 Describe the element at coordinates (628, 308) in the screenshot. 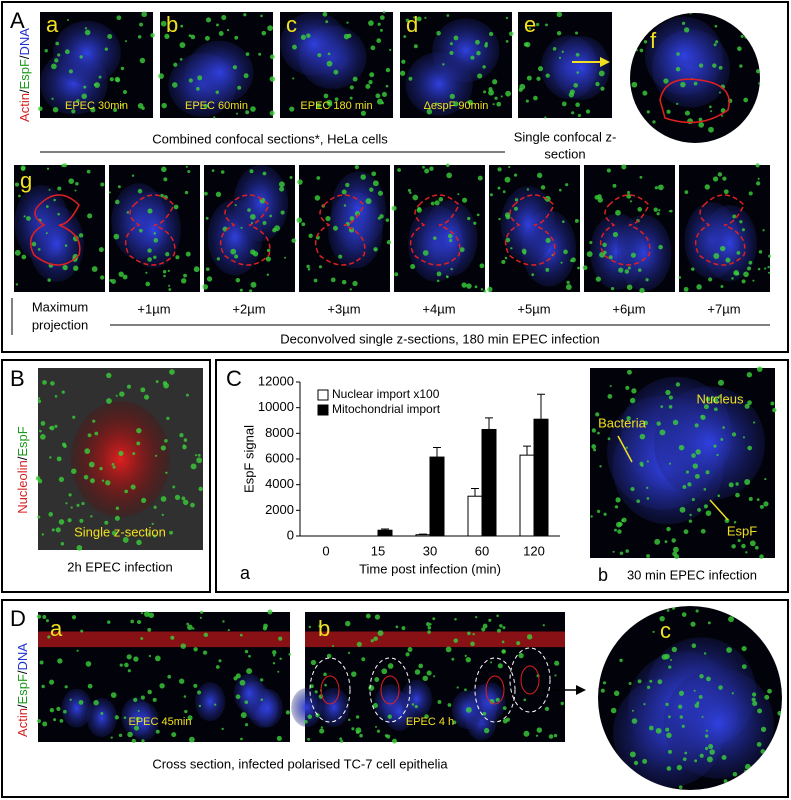

I see `z-step: +6µm` at that location.